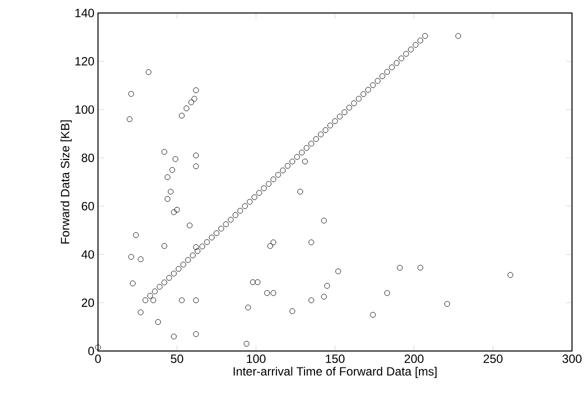 This screenshot has height=418, width=588. What do you see at coordinates (87, 254) in the screenshot?
I see `y-tick-label: 40` at bounding box center [87, 254].